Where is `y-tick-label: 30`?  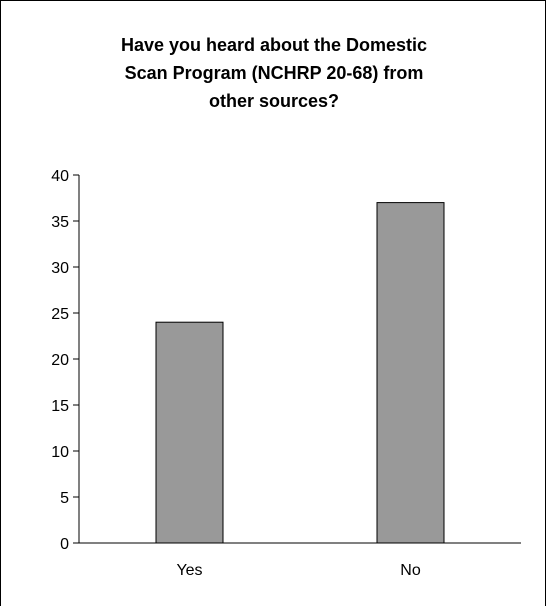 y-tick-label: 30 is located at coordinates (60, 268).